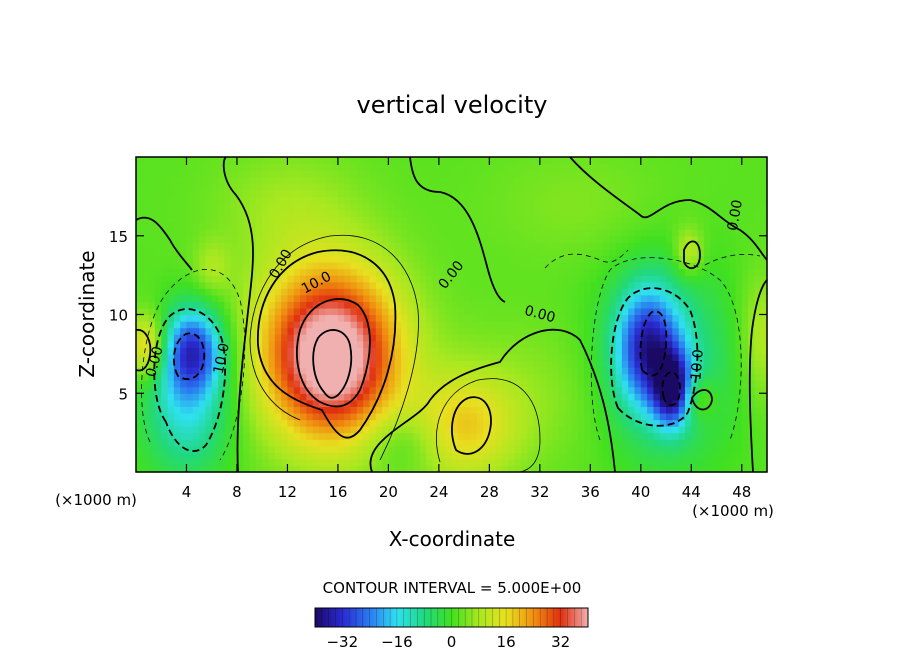 The width and height of the screenshot is (904, 654). I want to click on x-tick-label: 12, so click(287, 492).